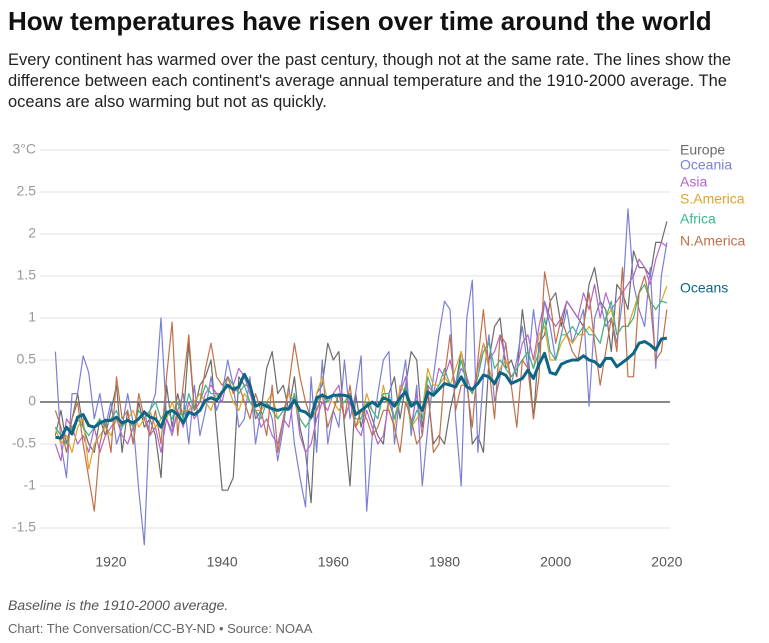  I want to click on legend-label: Oceania, so click(706, 165).